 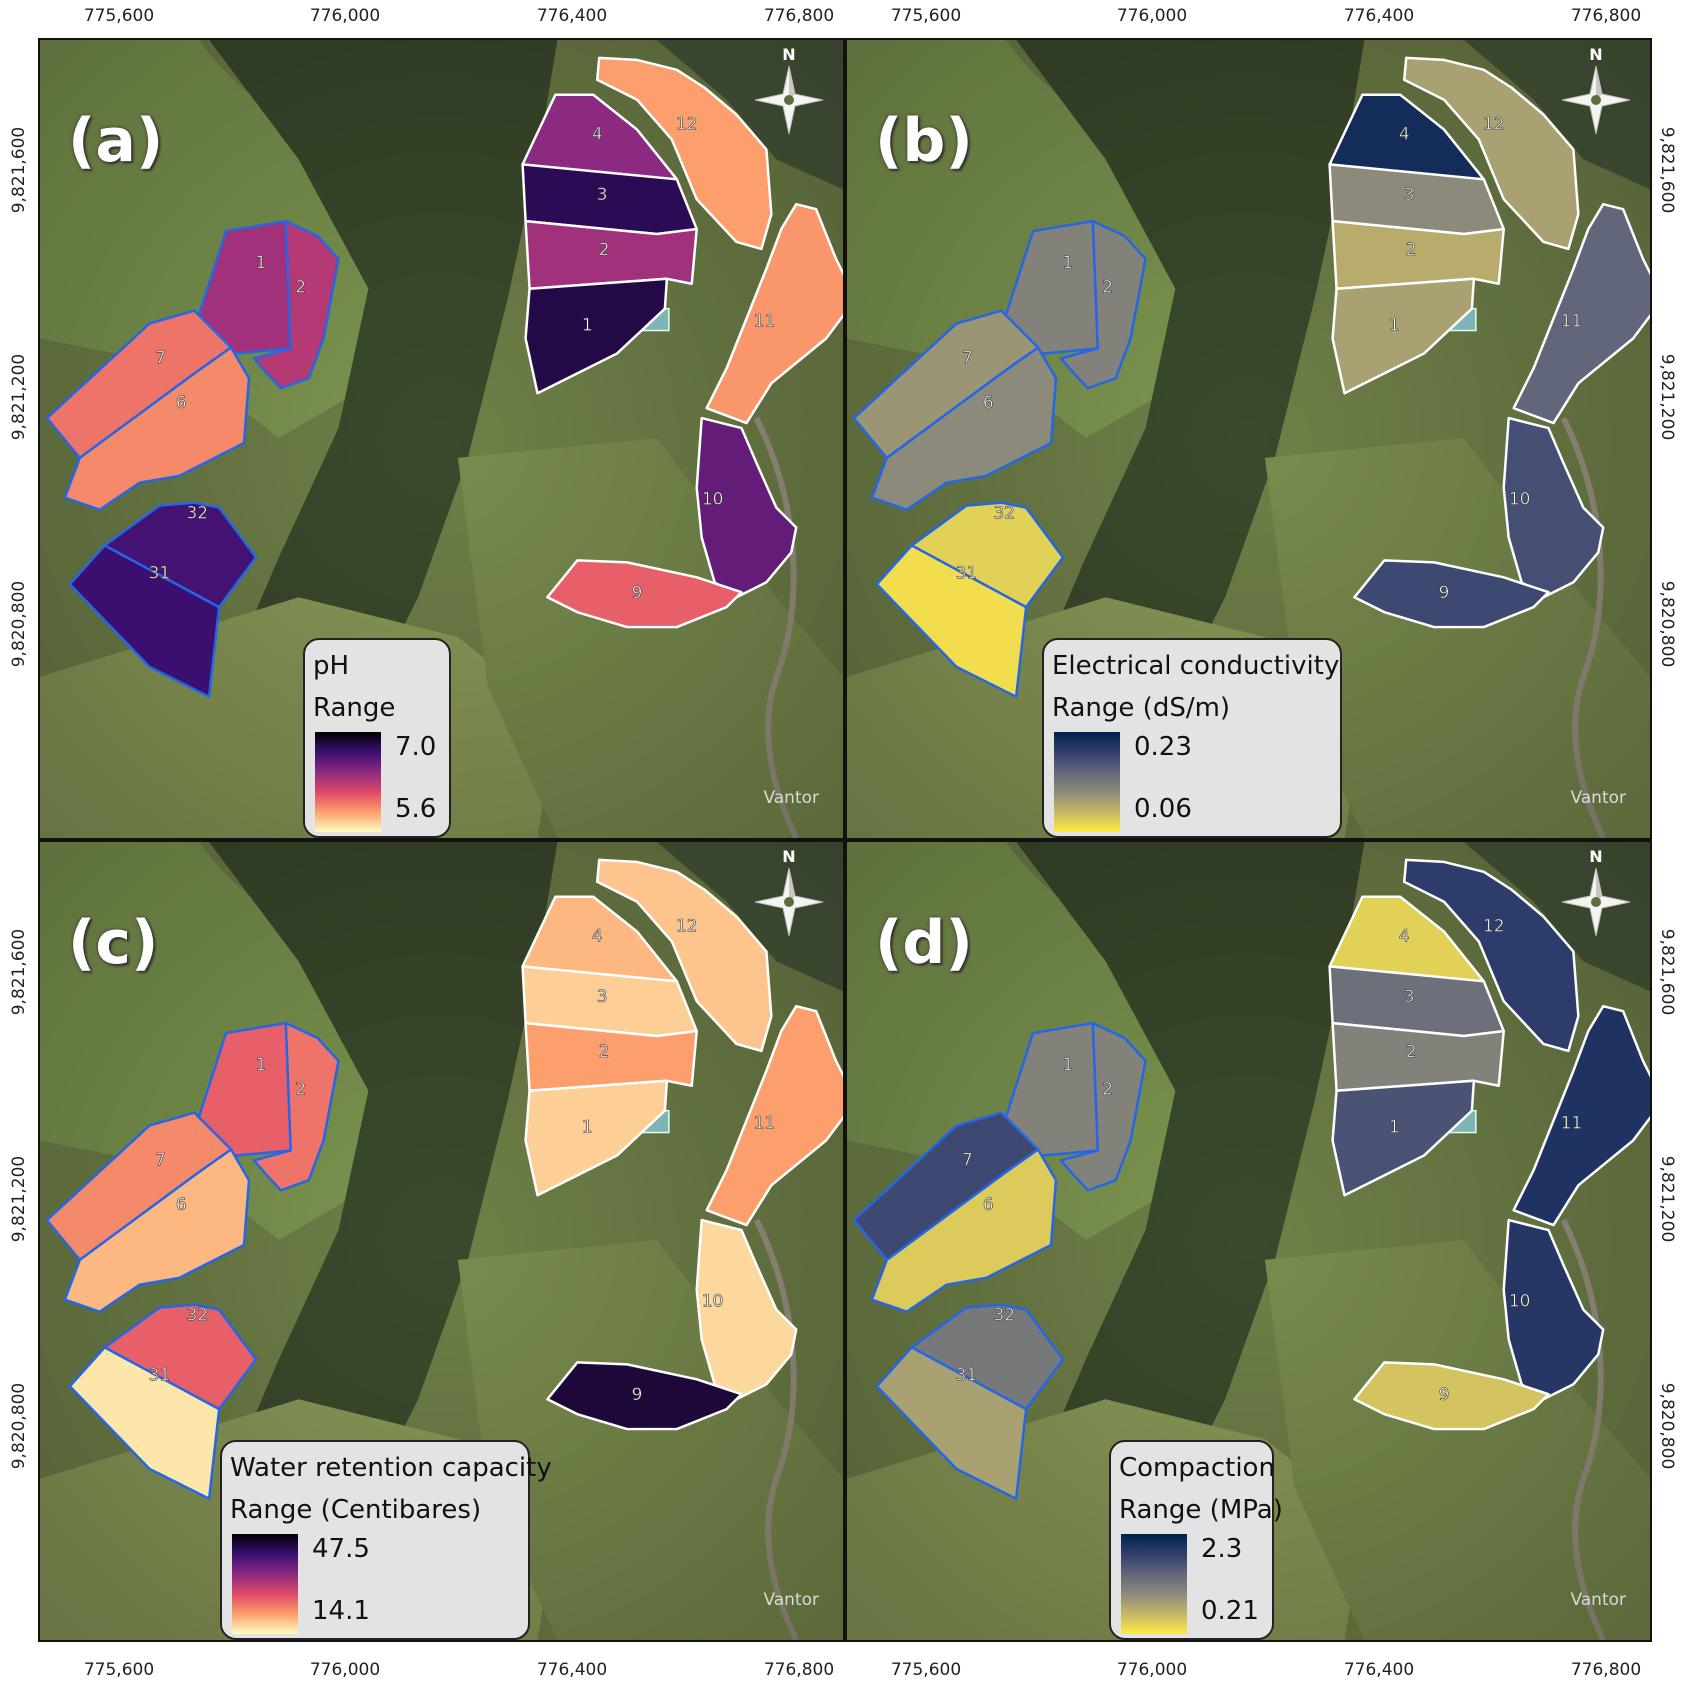 What do you see at coordinates (1379, 16) in the screenshot?
I see `top-coordinate-label: 776,400` at bounding box center [1379, 16].